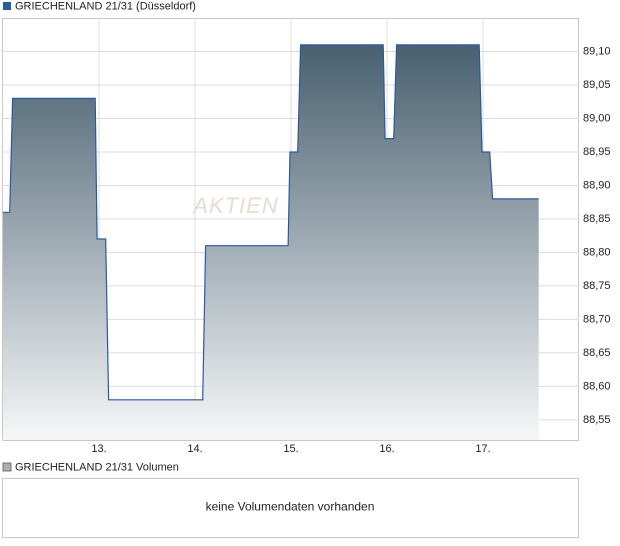 The width and height of the screenshot is (620, 546). What do you see at coordinates (194, 449) in the screenshot?
I see `x-tick-label: 14.` at bounding box center [194, 449].